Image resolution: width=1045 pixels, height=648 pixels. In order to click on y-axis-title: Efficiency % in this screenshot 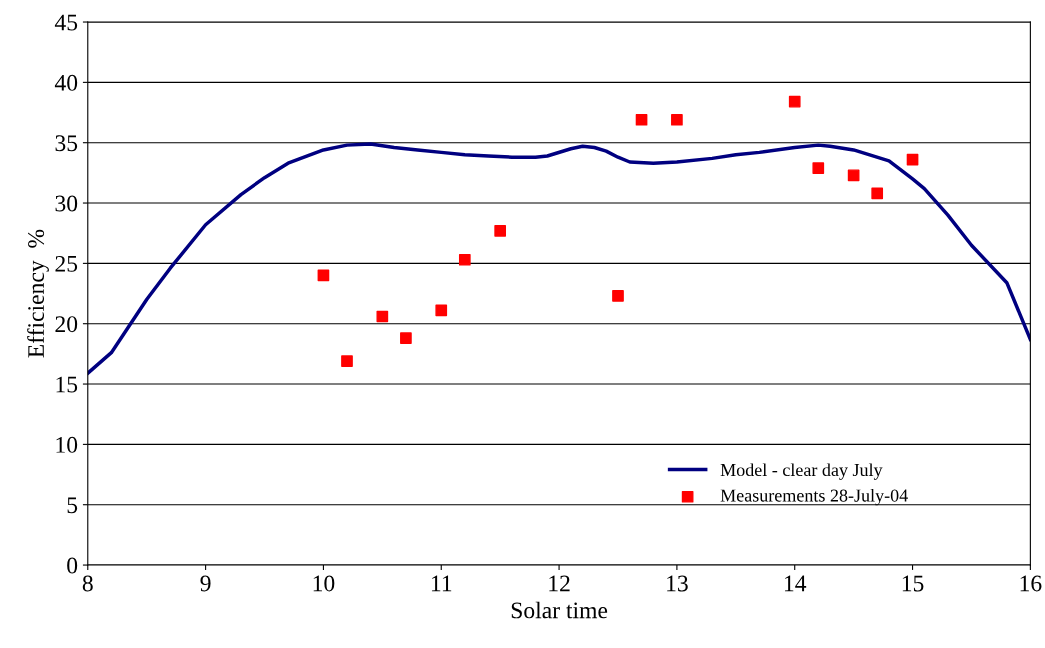, I will do `click(38, 293)`.